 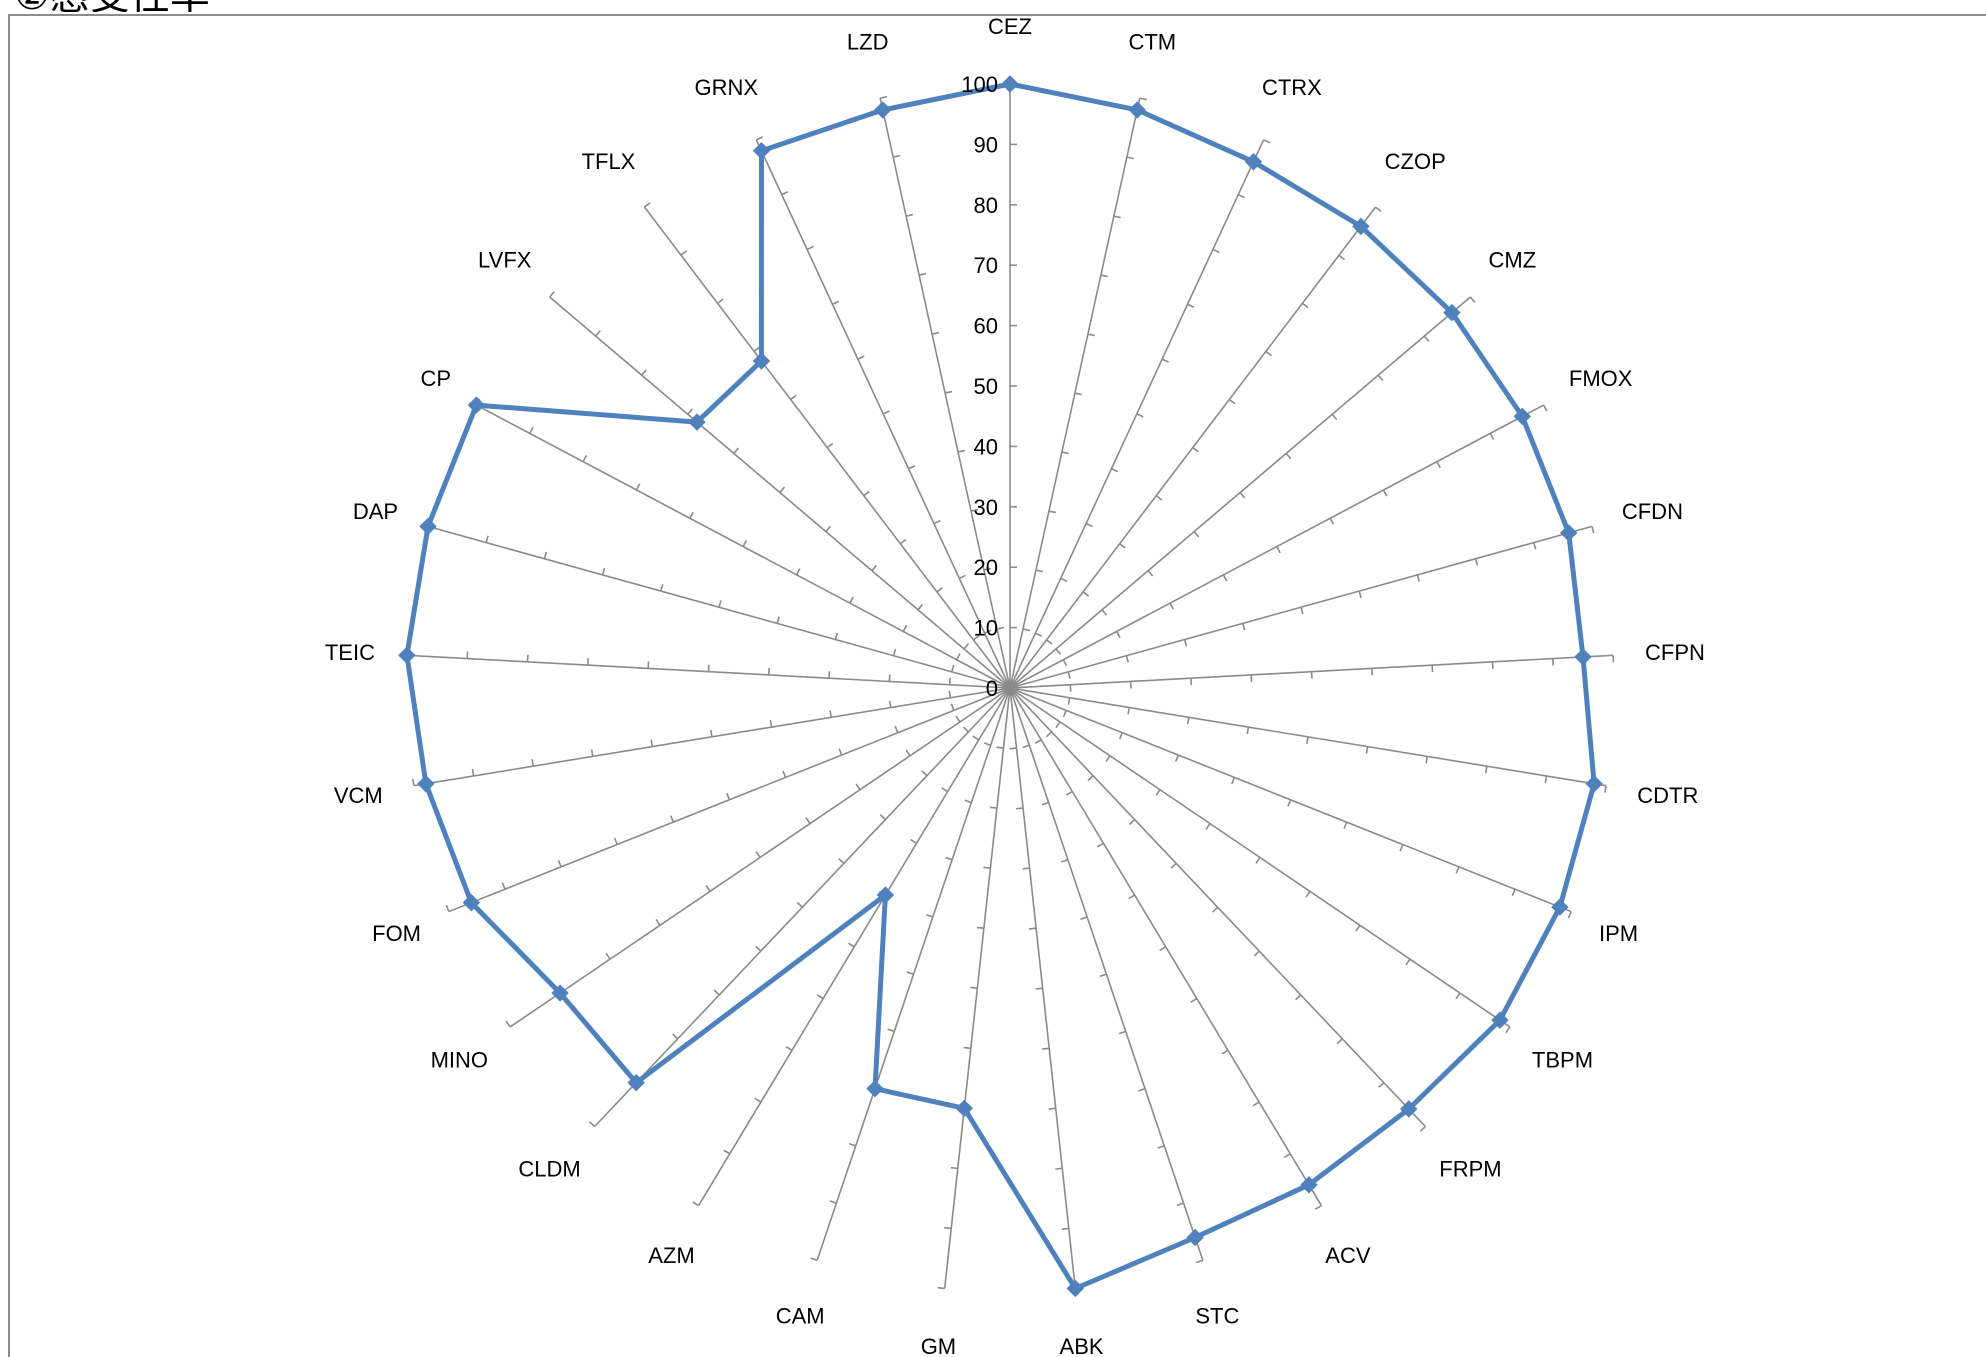 I want to click on category-label-frpm: FRPM, so click(x=1470, y=1169).